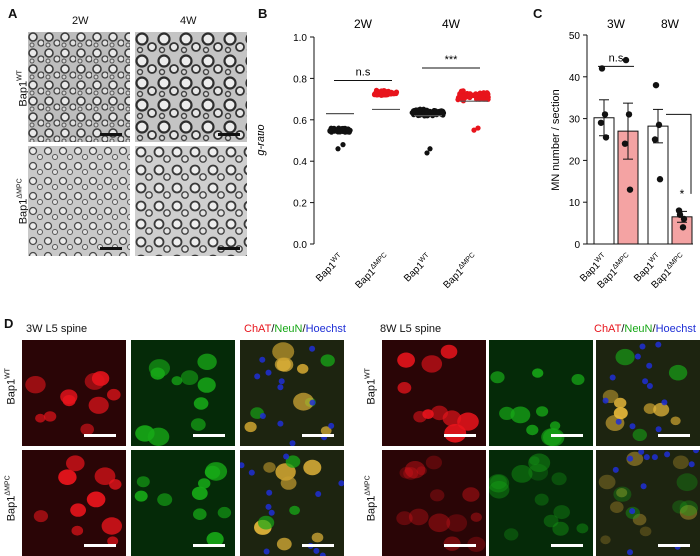 Image resolution: width=700 pixels, height=556 pixels. What do you see at coordinates (451, 24) in the screenshot?
I see `group-label: 4W` at bounding box center [451, 24].